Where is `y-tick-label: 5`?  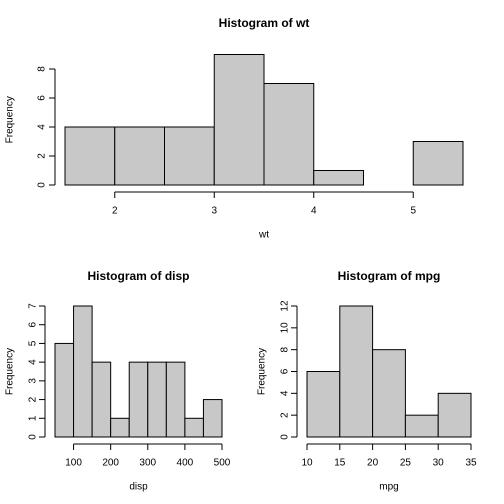 y-tick-label: 5 is located at coordinates (33, 343).